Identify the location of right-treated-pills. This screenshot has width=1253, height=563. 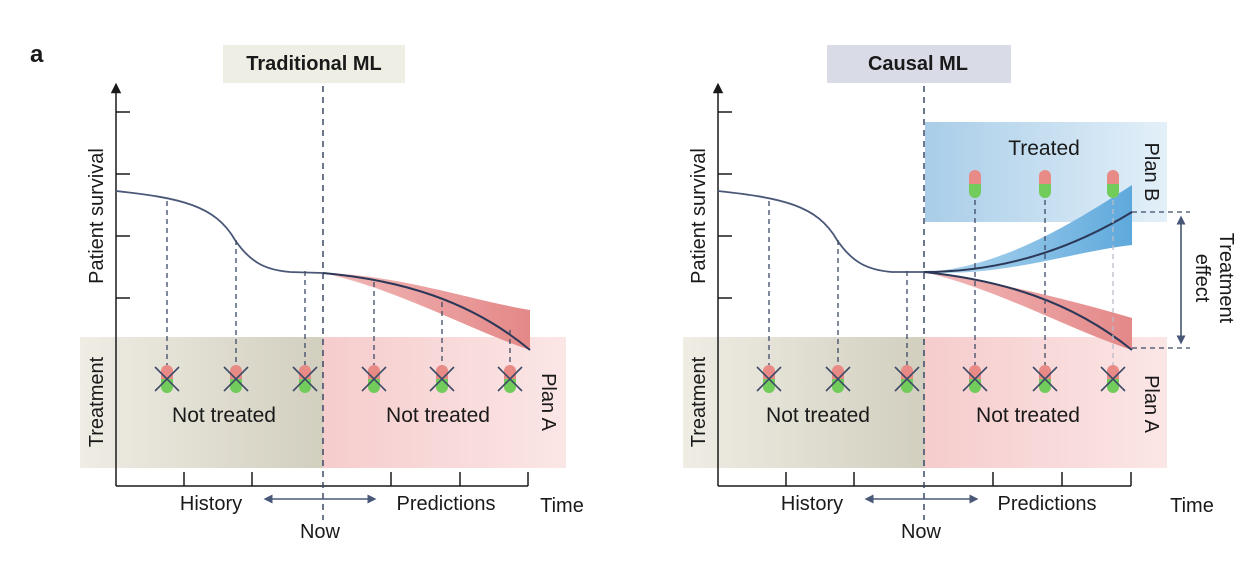
(1044, 184).